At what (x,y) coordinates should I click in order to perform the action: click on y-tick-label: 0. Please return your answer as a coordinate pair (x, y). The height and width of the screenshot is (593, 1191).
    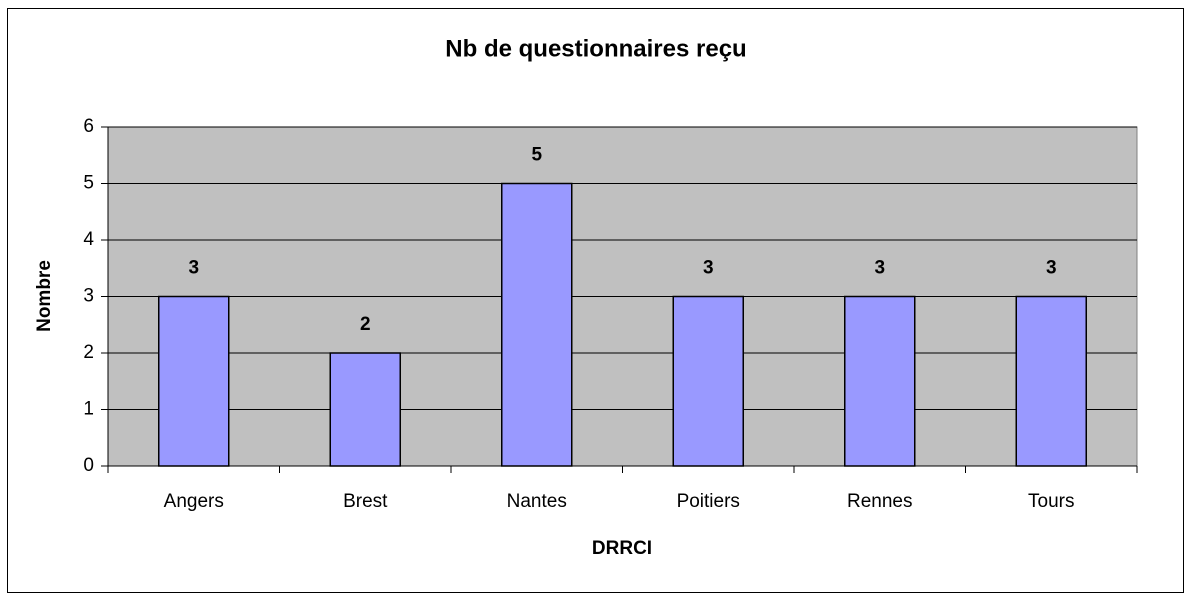
    Looking at the image, I should click on (88, 465).